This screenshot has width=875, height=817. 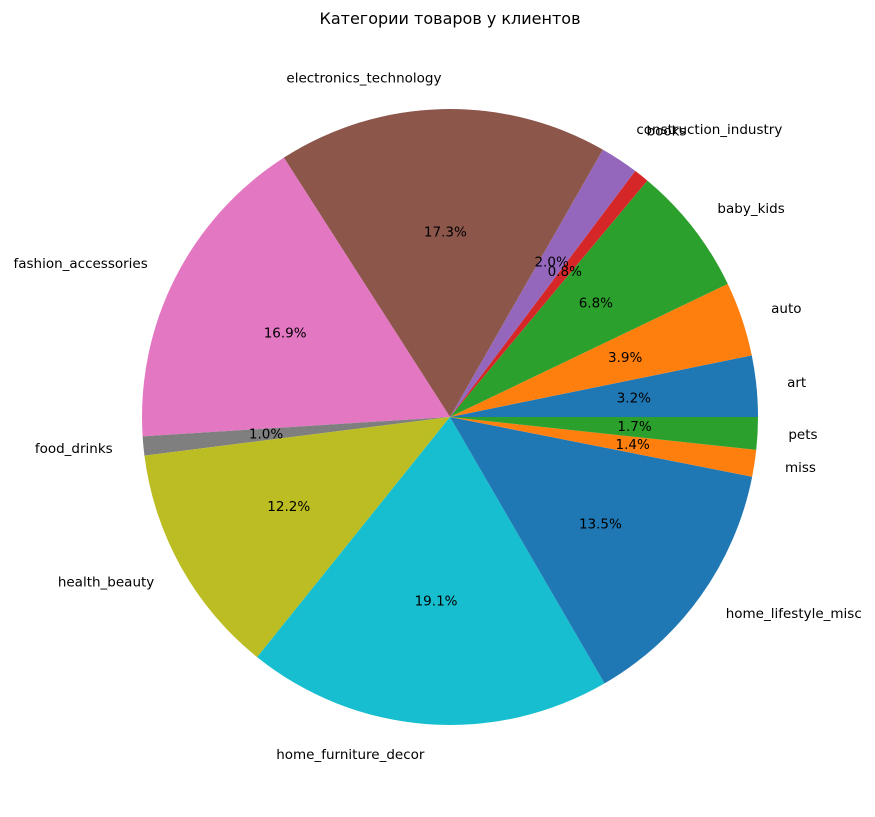 What do you see at coordinates (296, 436) in the screenshot?
I see `pie-slice-food-drinks` at bounding box center [296, 436].